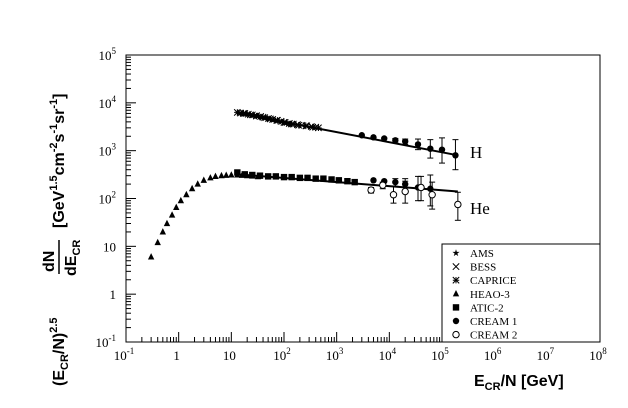 This screenshot has height=408, width=628. What do you see at coordinates (49, 261) in the screenshot?
I see `svg-text: dN` at bounding box center [49, 261].